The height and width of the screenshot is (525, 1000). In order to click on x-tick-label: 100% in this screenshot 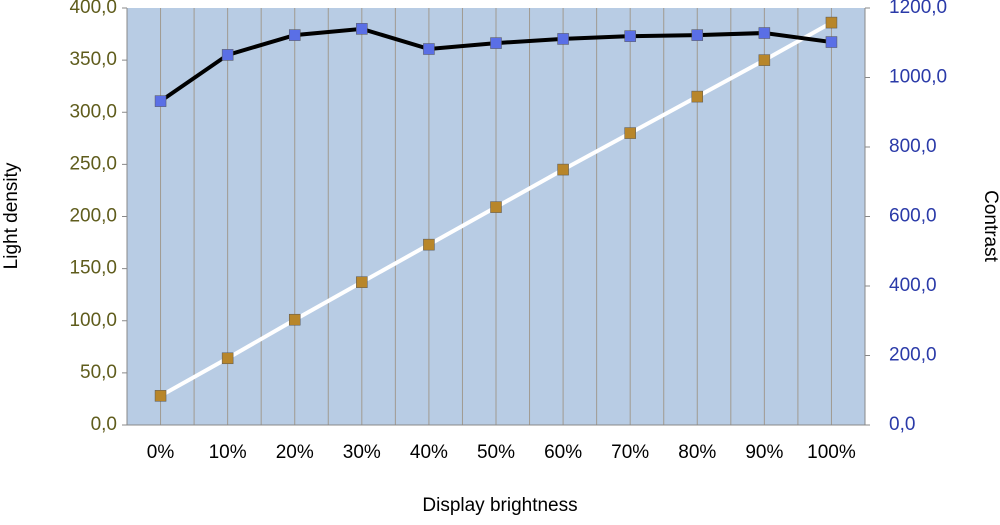, I will do `click(831, 452)`.